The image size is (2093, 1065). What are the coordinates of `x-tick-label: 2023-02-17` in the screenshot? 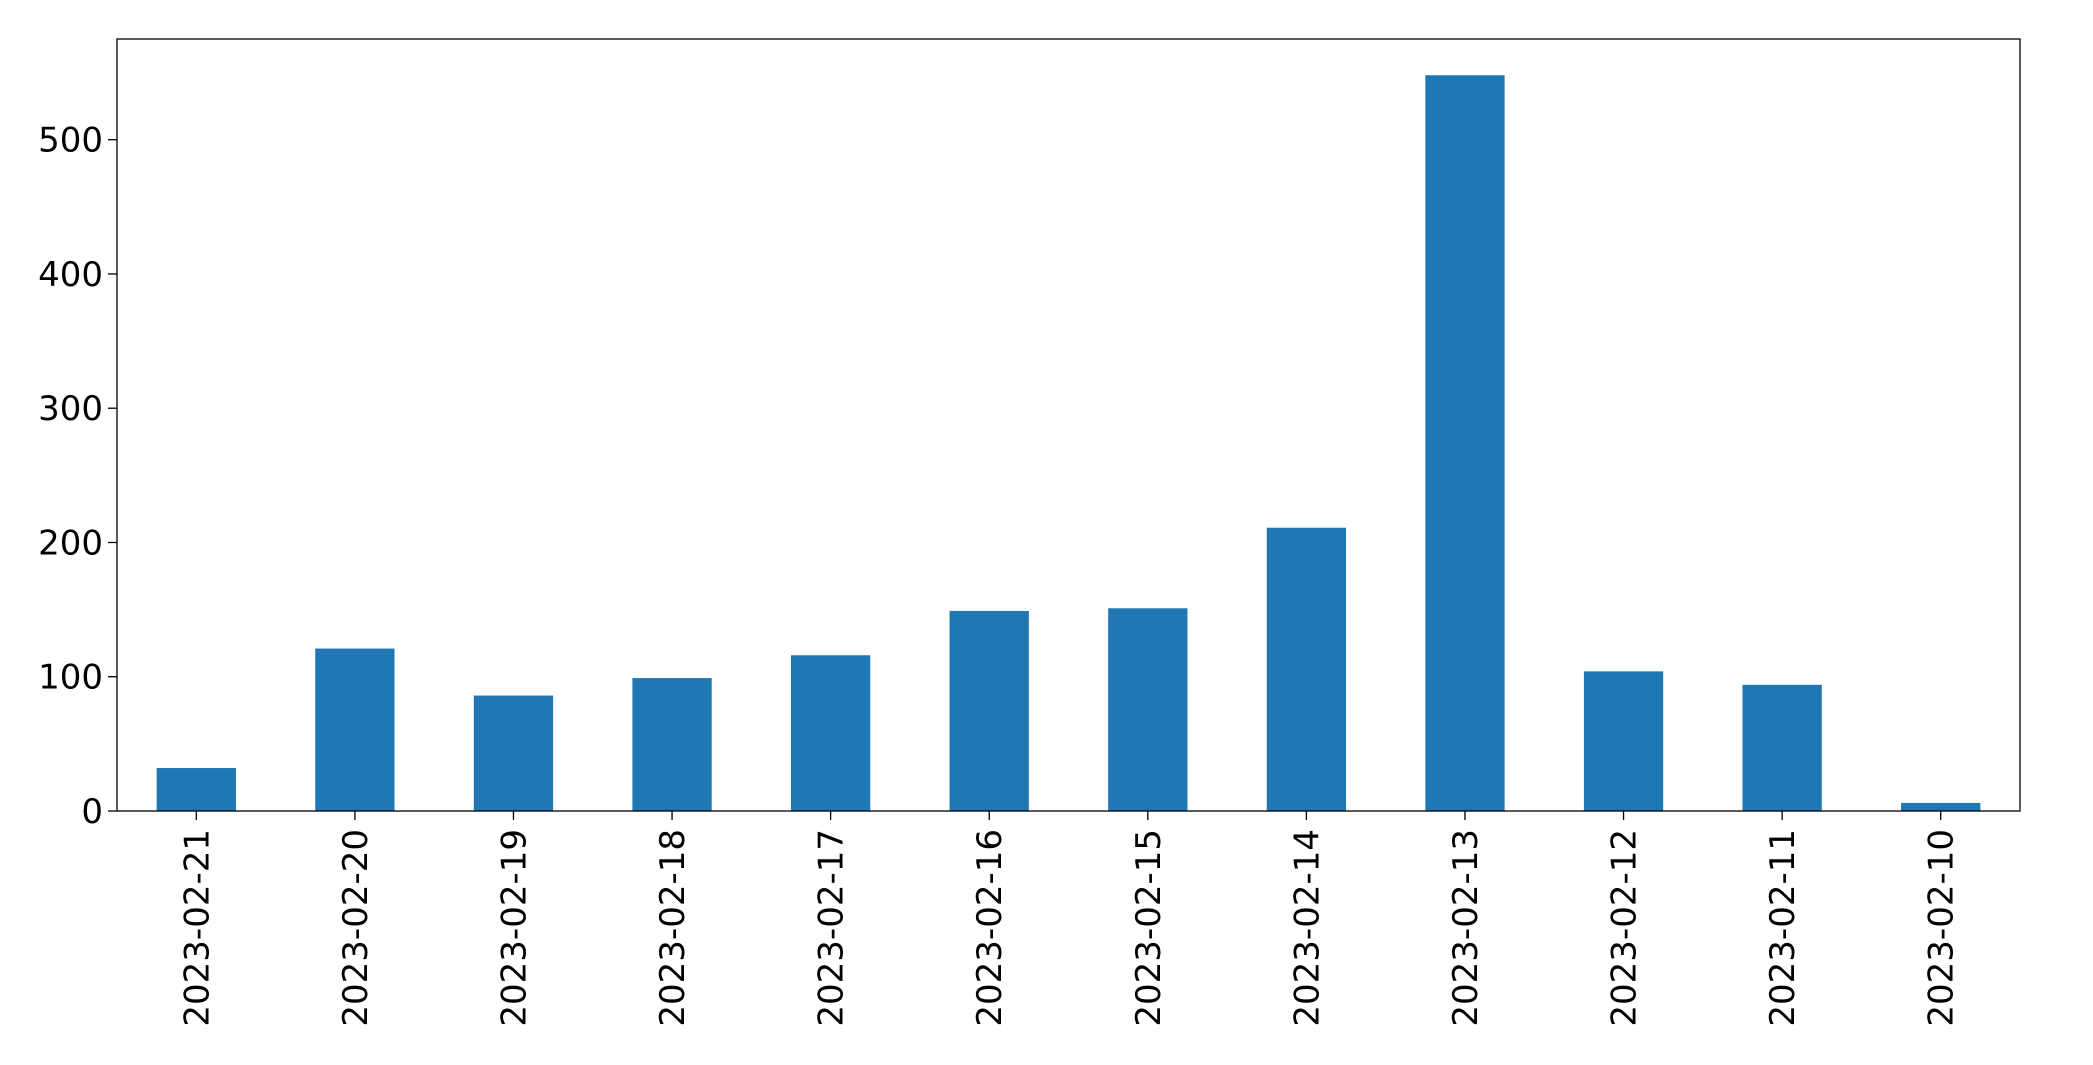 It's located at (832, 928).